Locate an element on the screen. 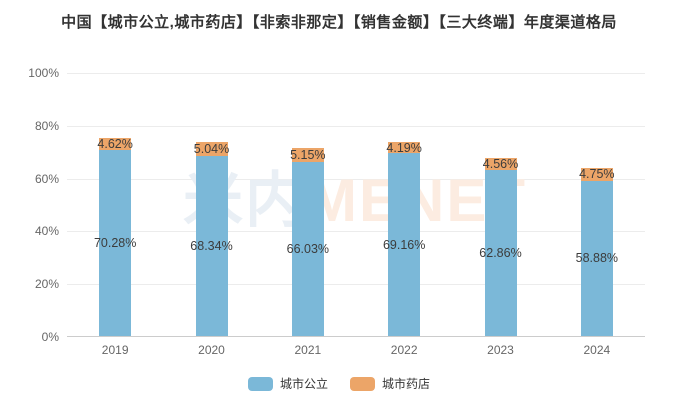 This screenshot has height=400, width=678. bar-city-public-hospital-2021 is located at coordinates (307, 248).